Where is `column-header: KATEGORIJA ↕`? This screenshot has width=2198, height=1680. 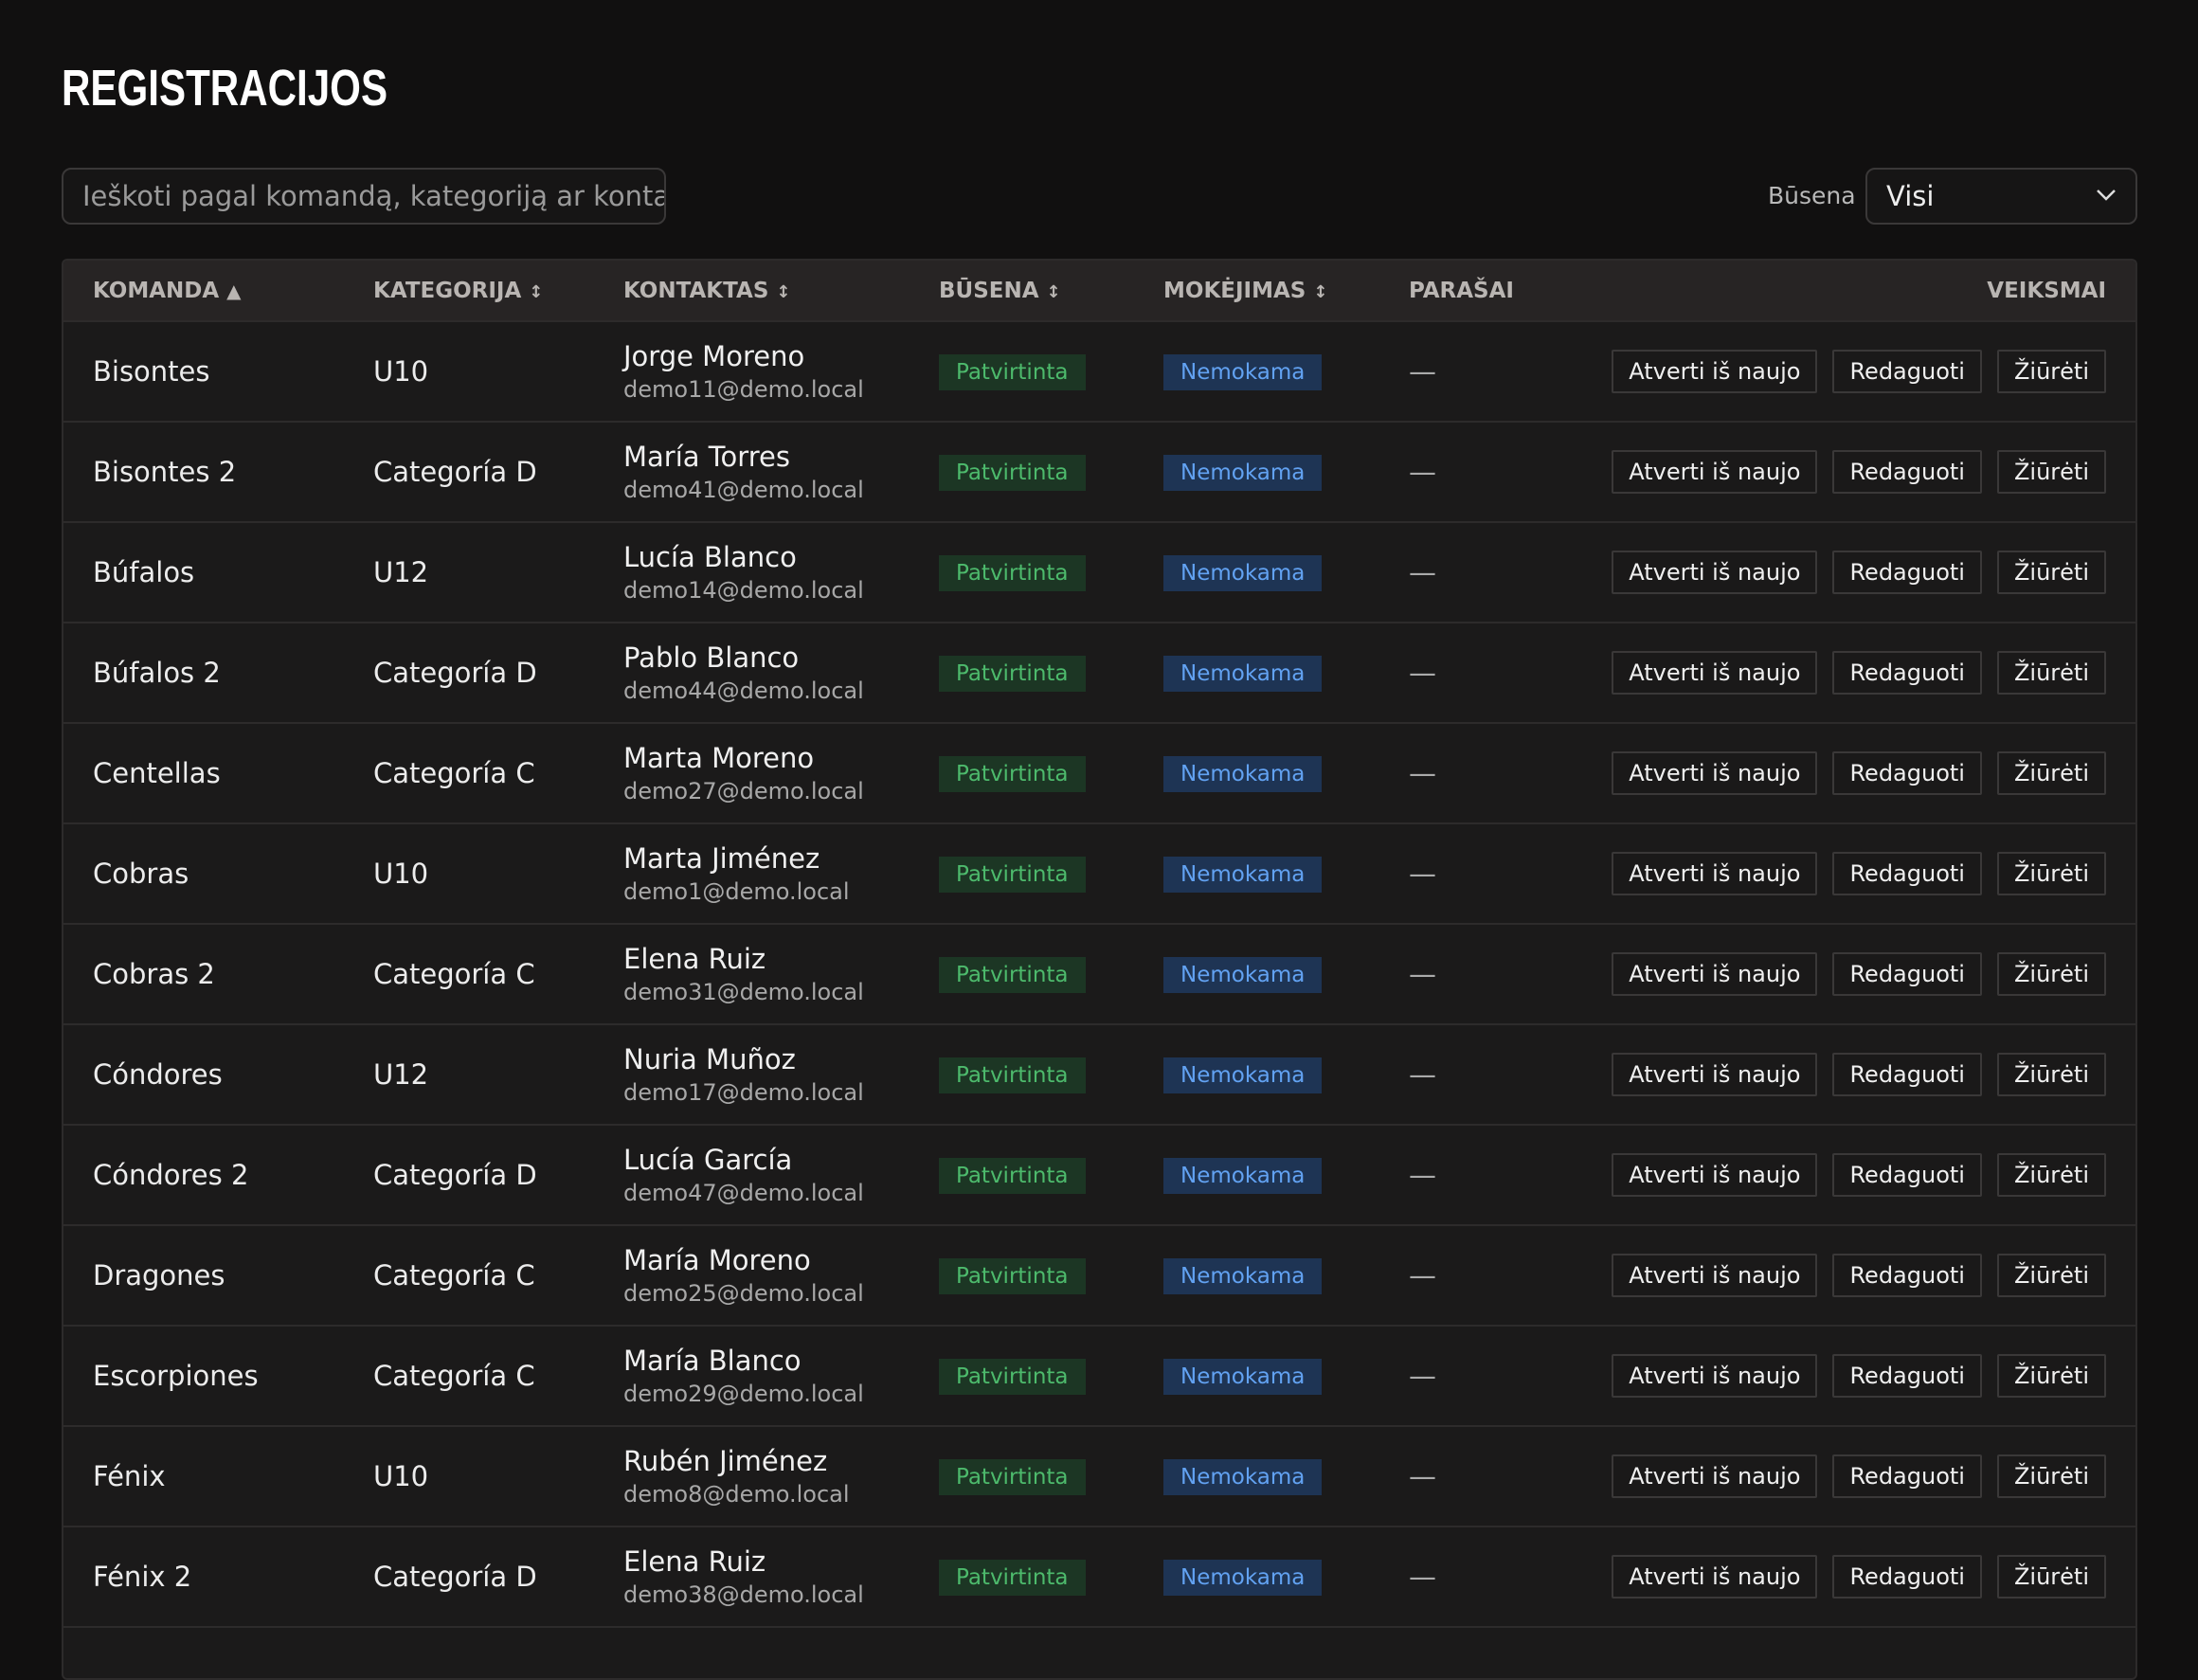
column-header: KATEGORIJA ↕ is located at coordinates (498, 291).